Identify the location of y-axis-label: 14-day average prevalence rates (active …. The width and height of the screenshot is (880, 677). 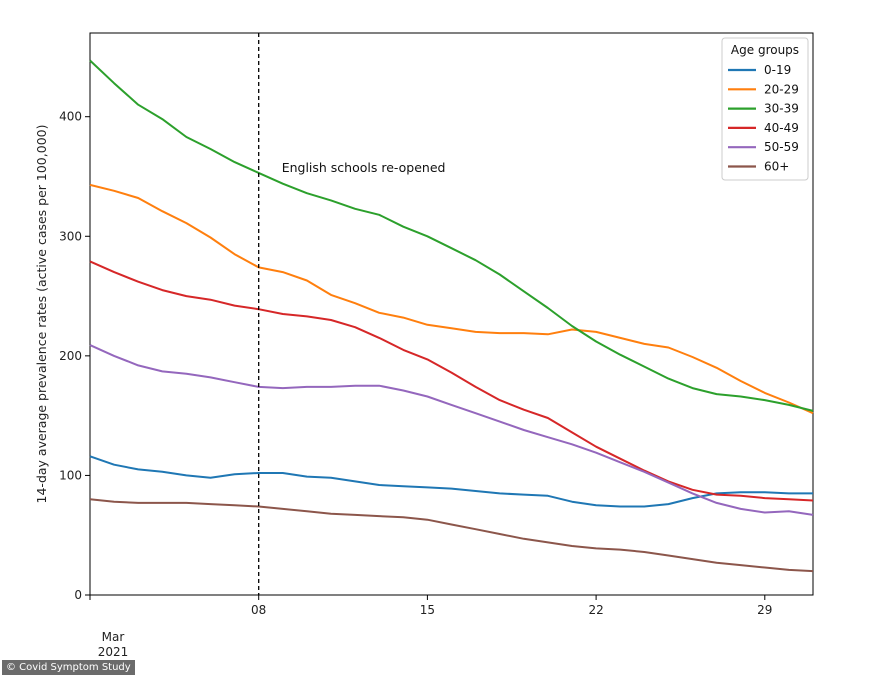
(41, 314).